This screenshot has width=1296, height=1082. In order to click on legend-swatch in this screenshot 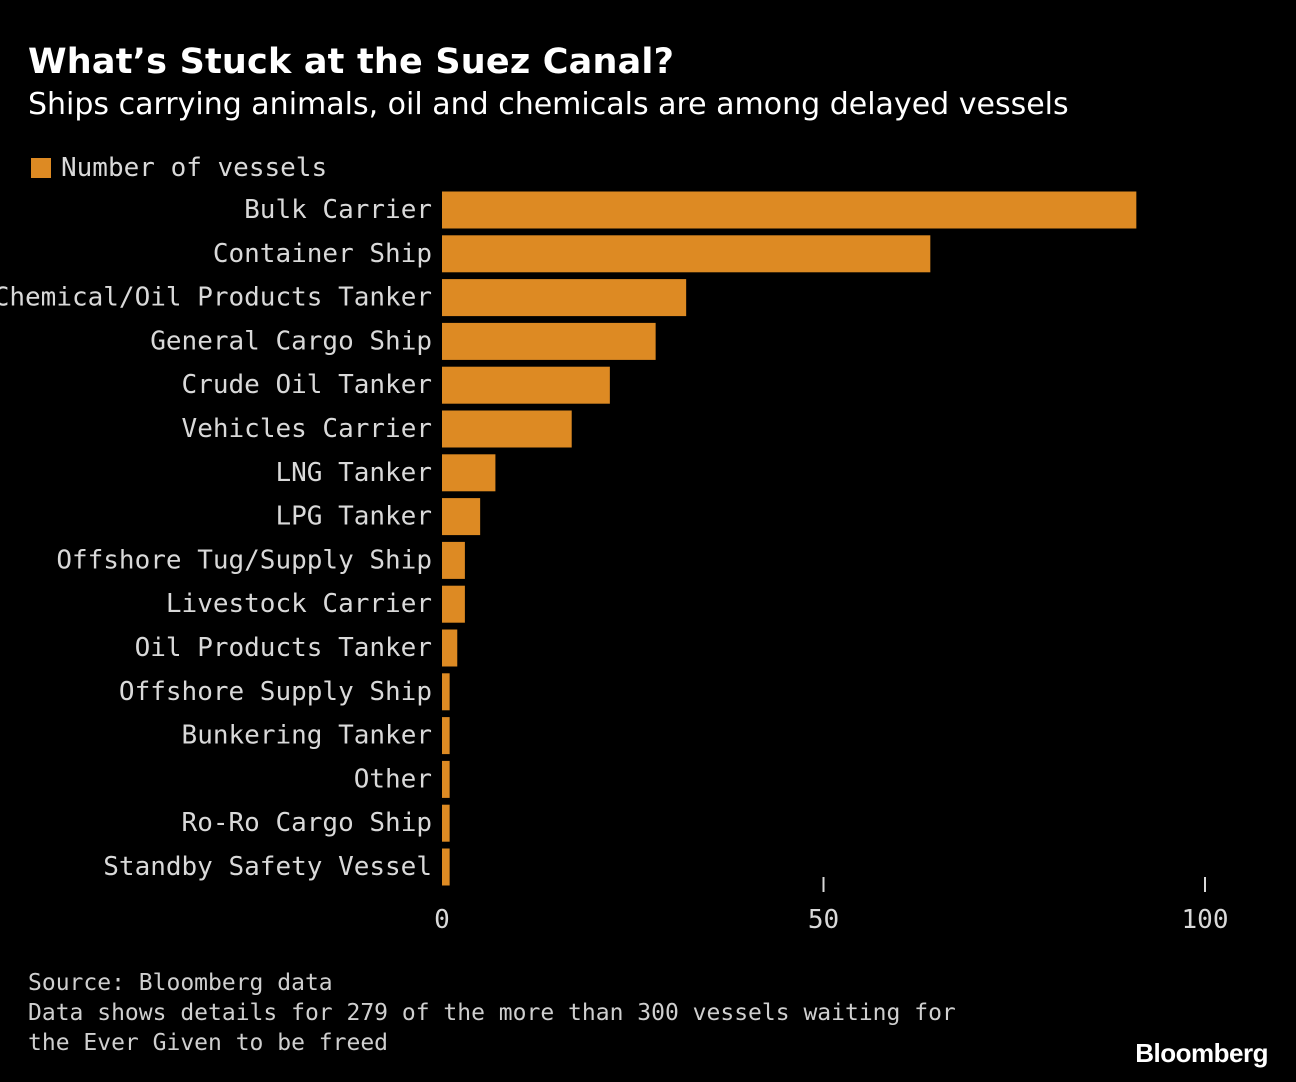, I will do `click(41, 168)`.